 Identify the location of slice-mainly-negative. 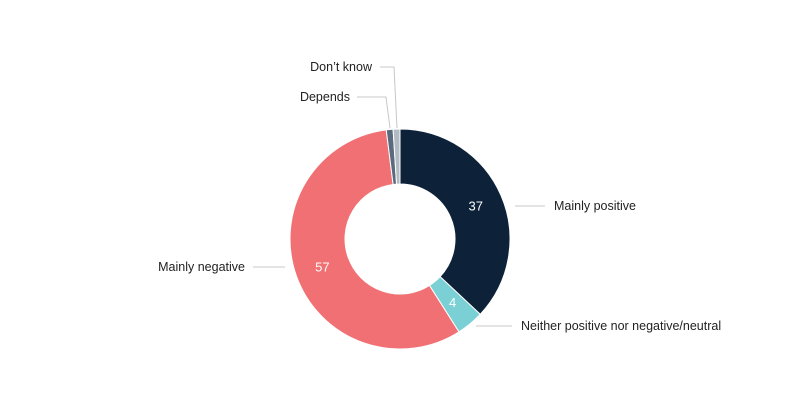
(374, 239).